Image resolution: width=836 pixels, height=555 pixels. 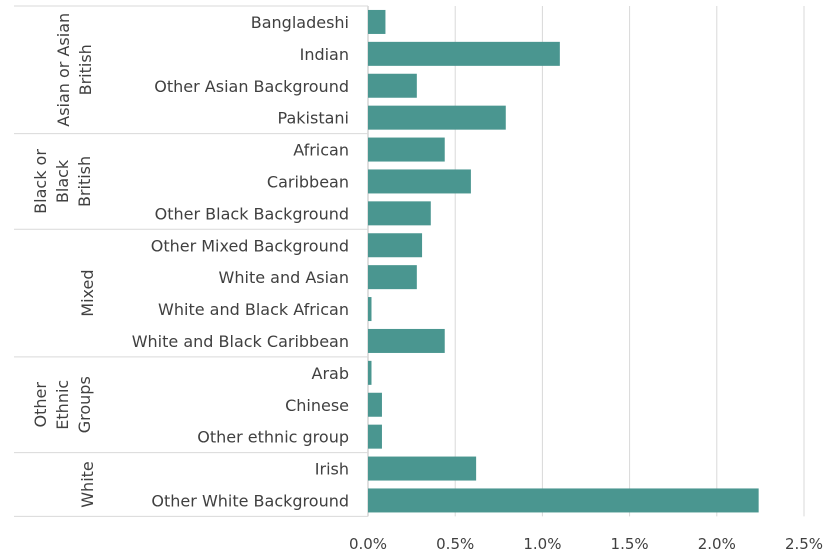 I want to click on group-label-line: Black or, so click(x=40, y=181).